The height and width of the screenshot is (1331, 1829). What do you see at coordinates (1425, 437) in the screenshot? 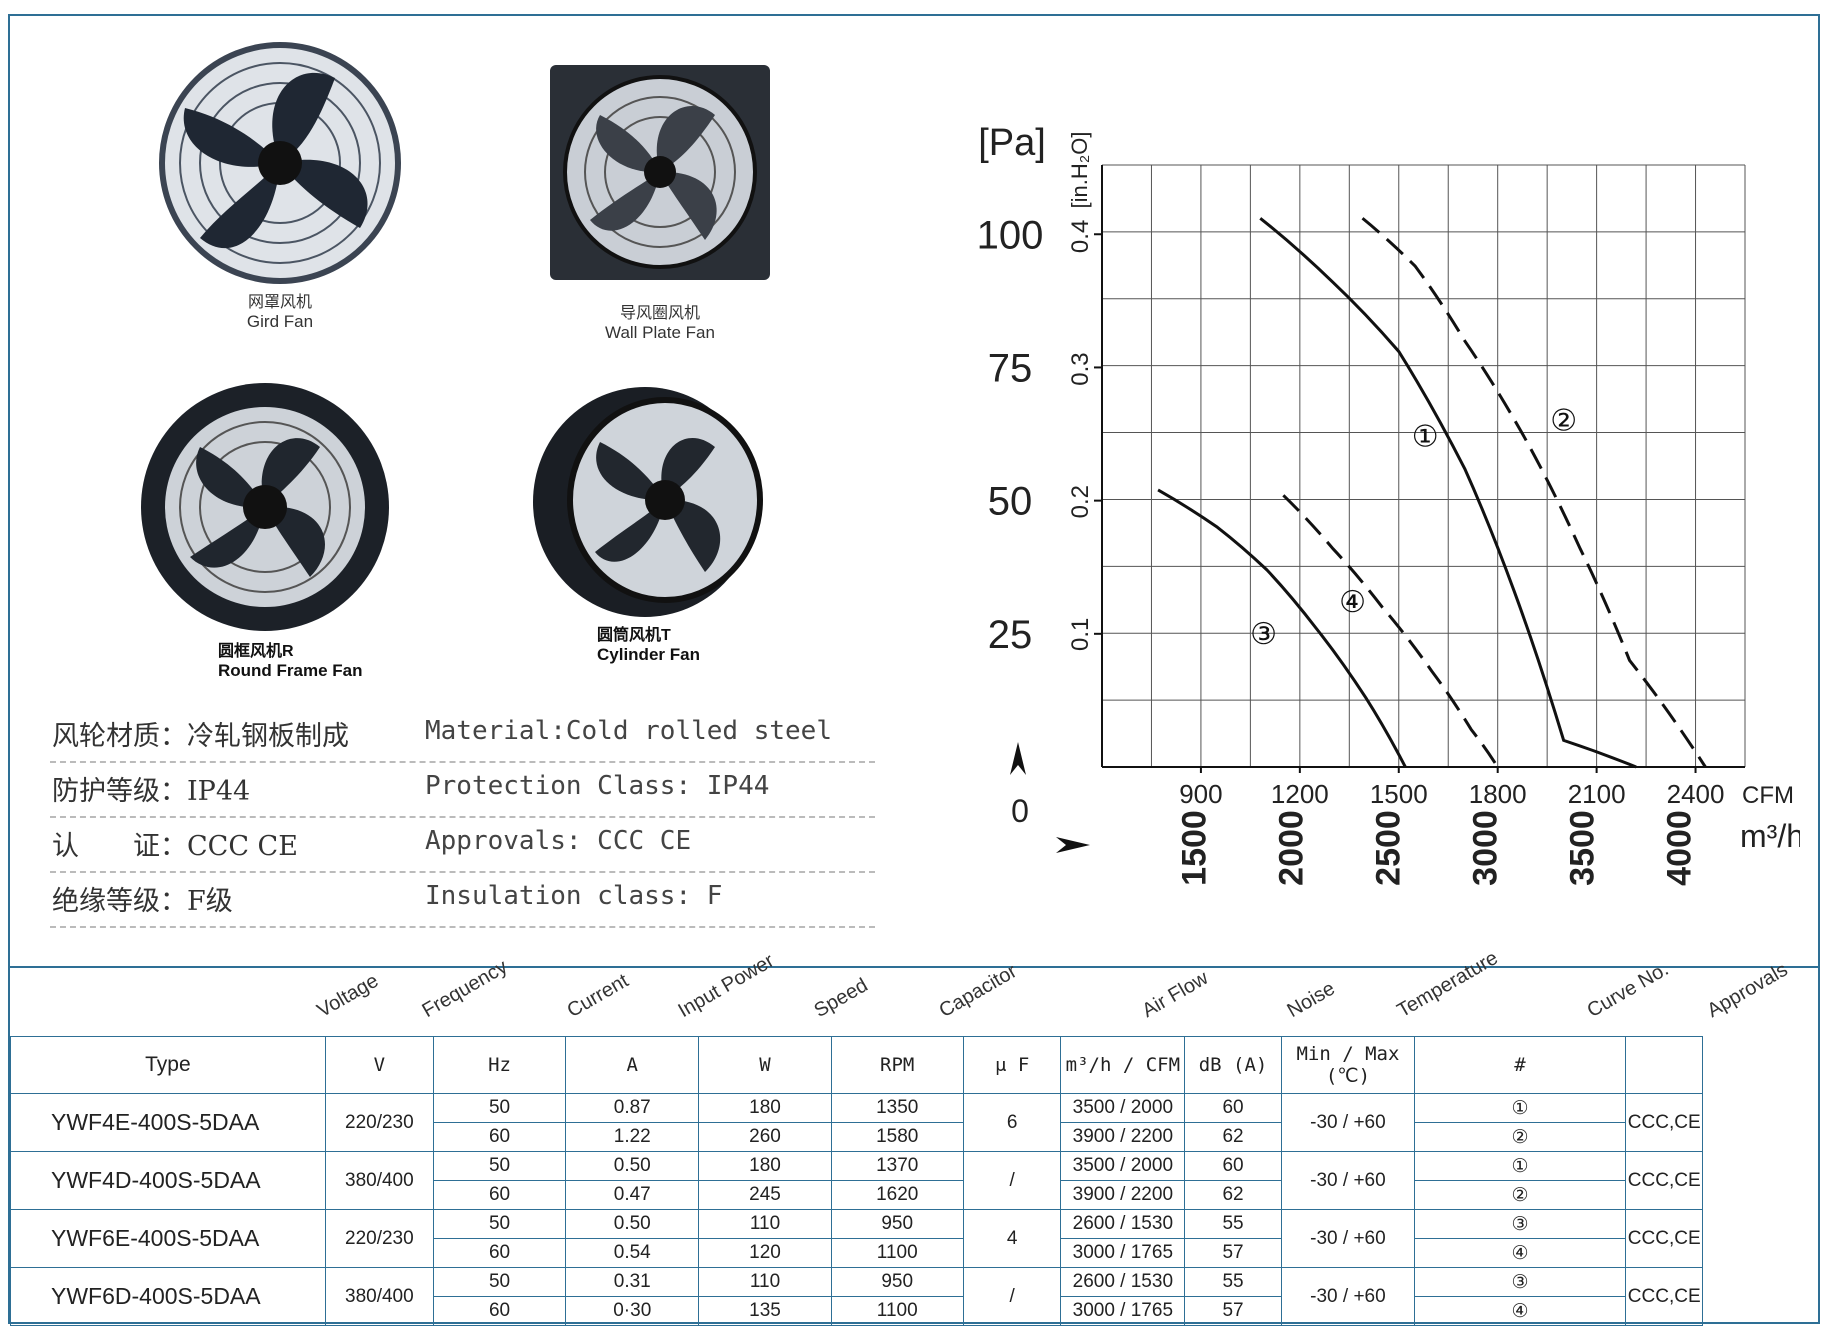
I see `curve-1-label: ①` at bounding box center [1425, 437].